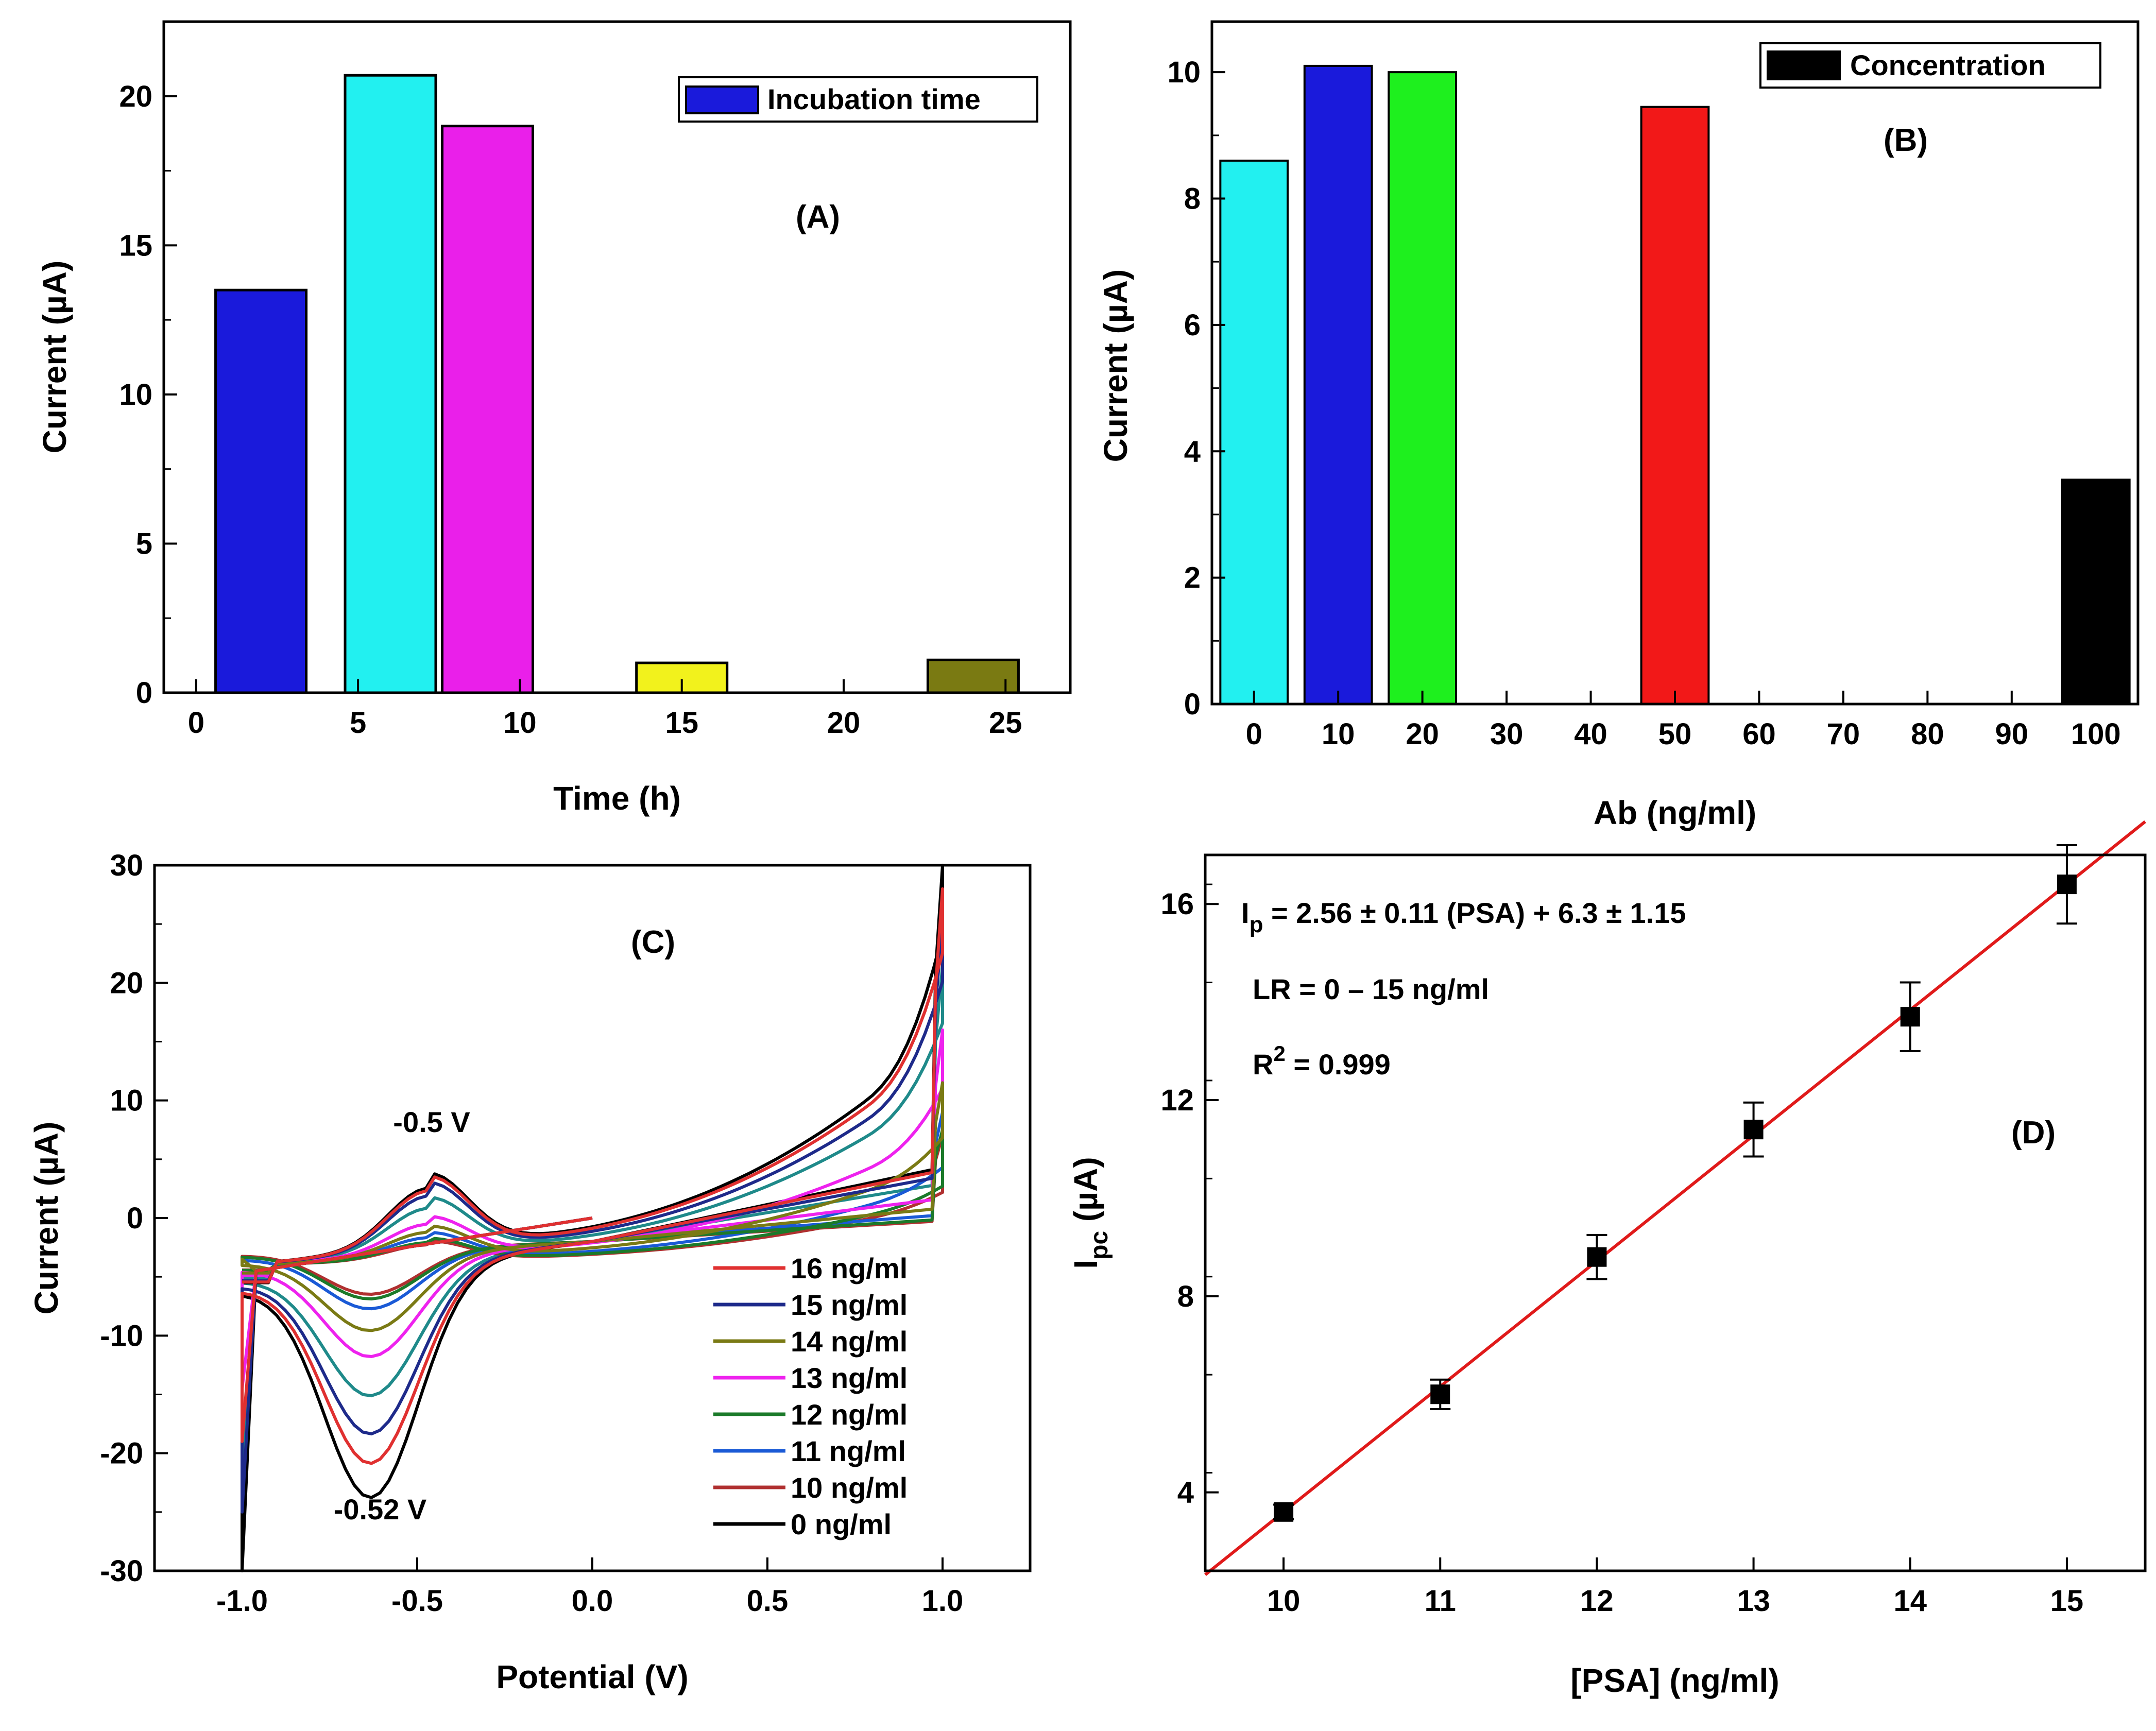 The height and width of the screenshot is (1731, 2156). What do you see at coordinates (849, 1487) in the screenshot?
I see `legend-label: 10 ng/ml` at bounding box center [849, 1487].